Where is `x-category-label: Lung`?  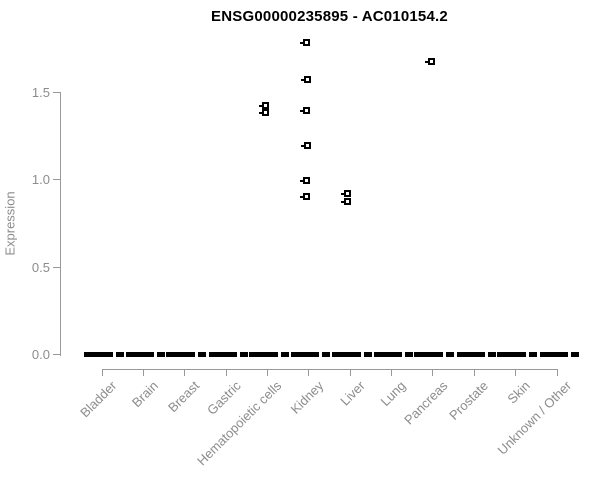 x-category-label: Lung is located at coordinates (393, 394).